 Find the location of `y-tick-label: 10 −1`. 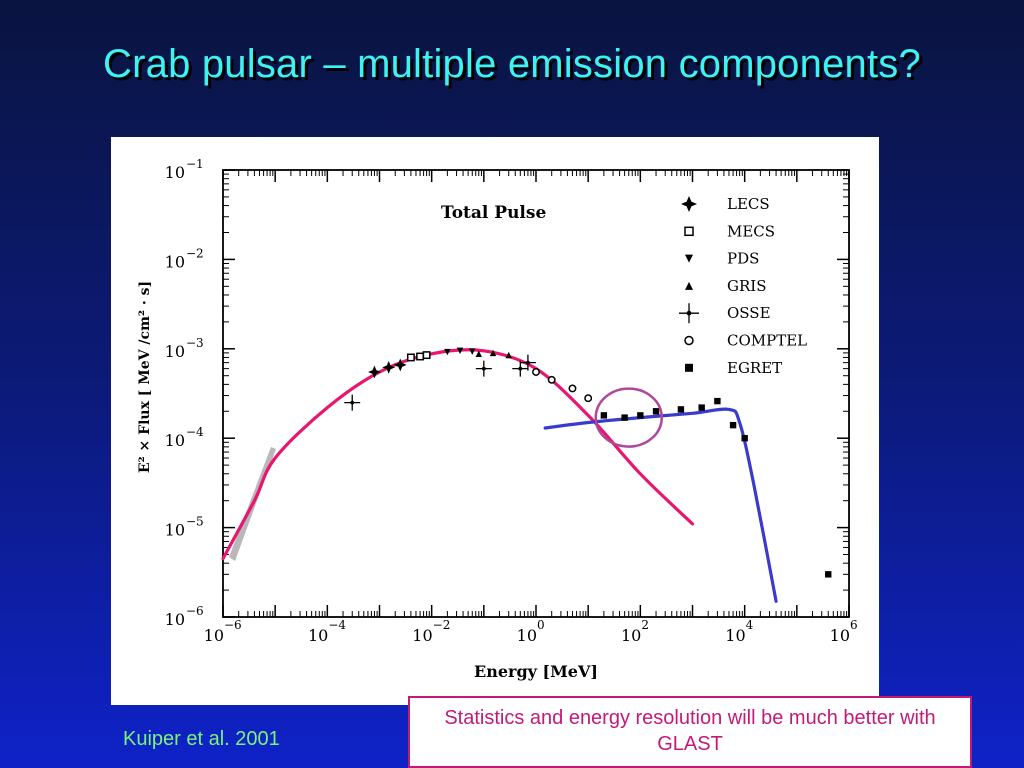

y-tick-label: 10 −1 is located at coordinates (184, 169).